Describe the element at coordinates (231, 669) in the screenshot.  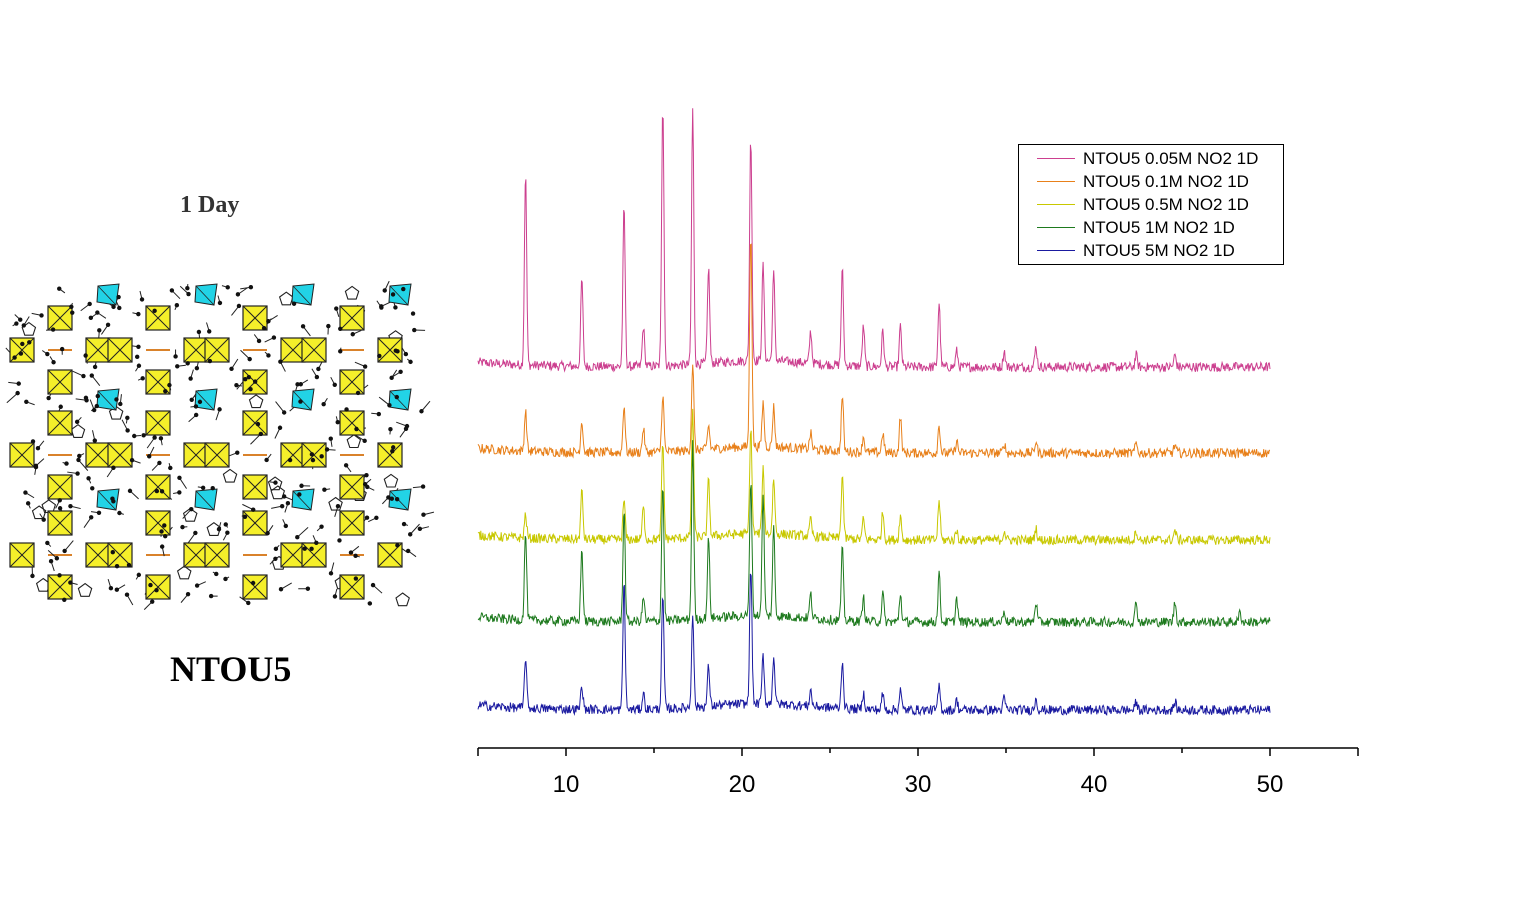
I see `compound-name: NTOU5` at that location.